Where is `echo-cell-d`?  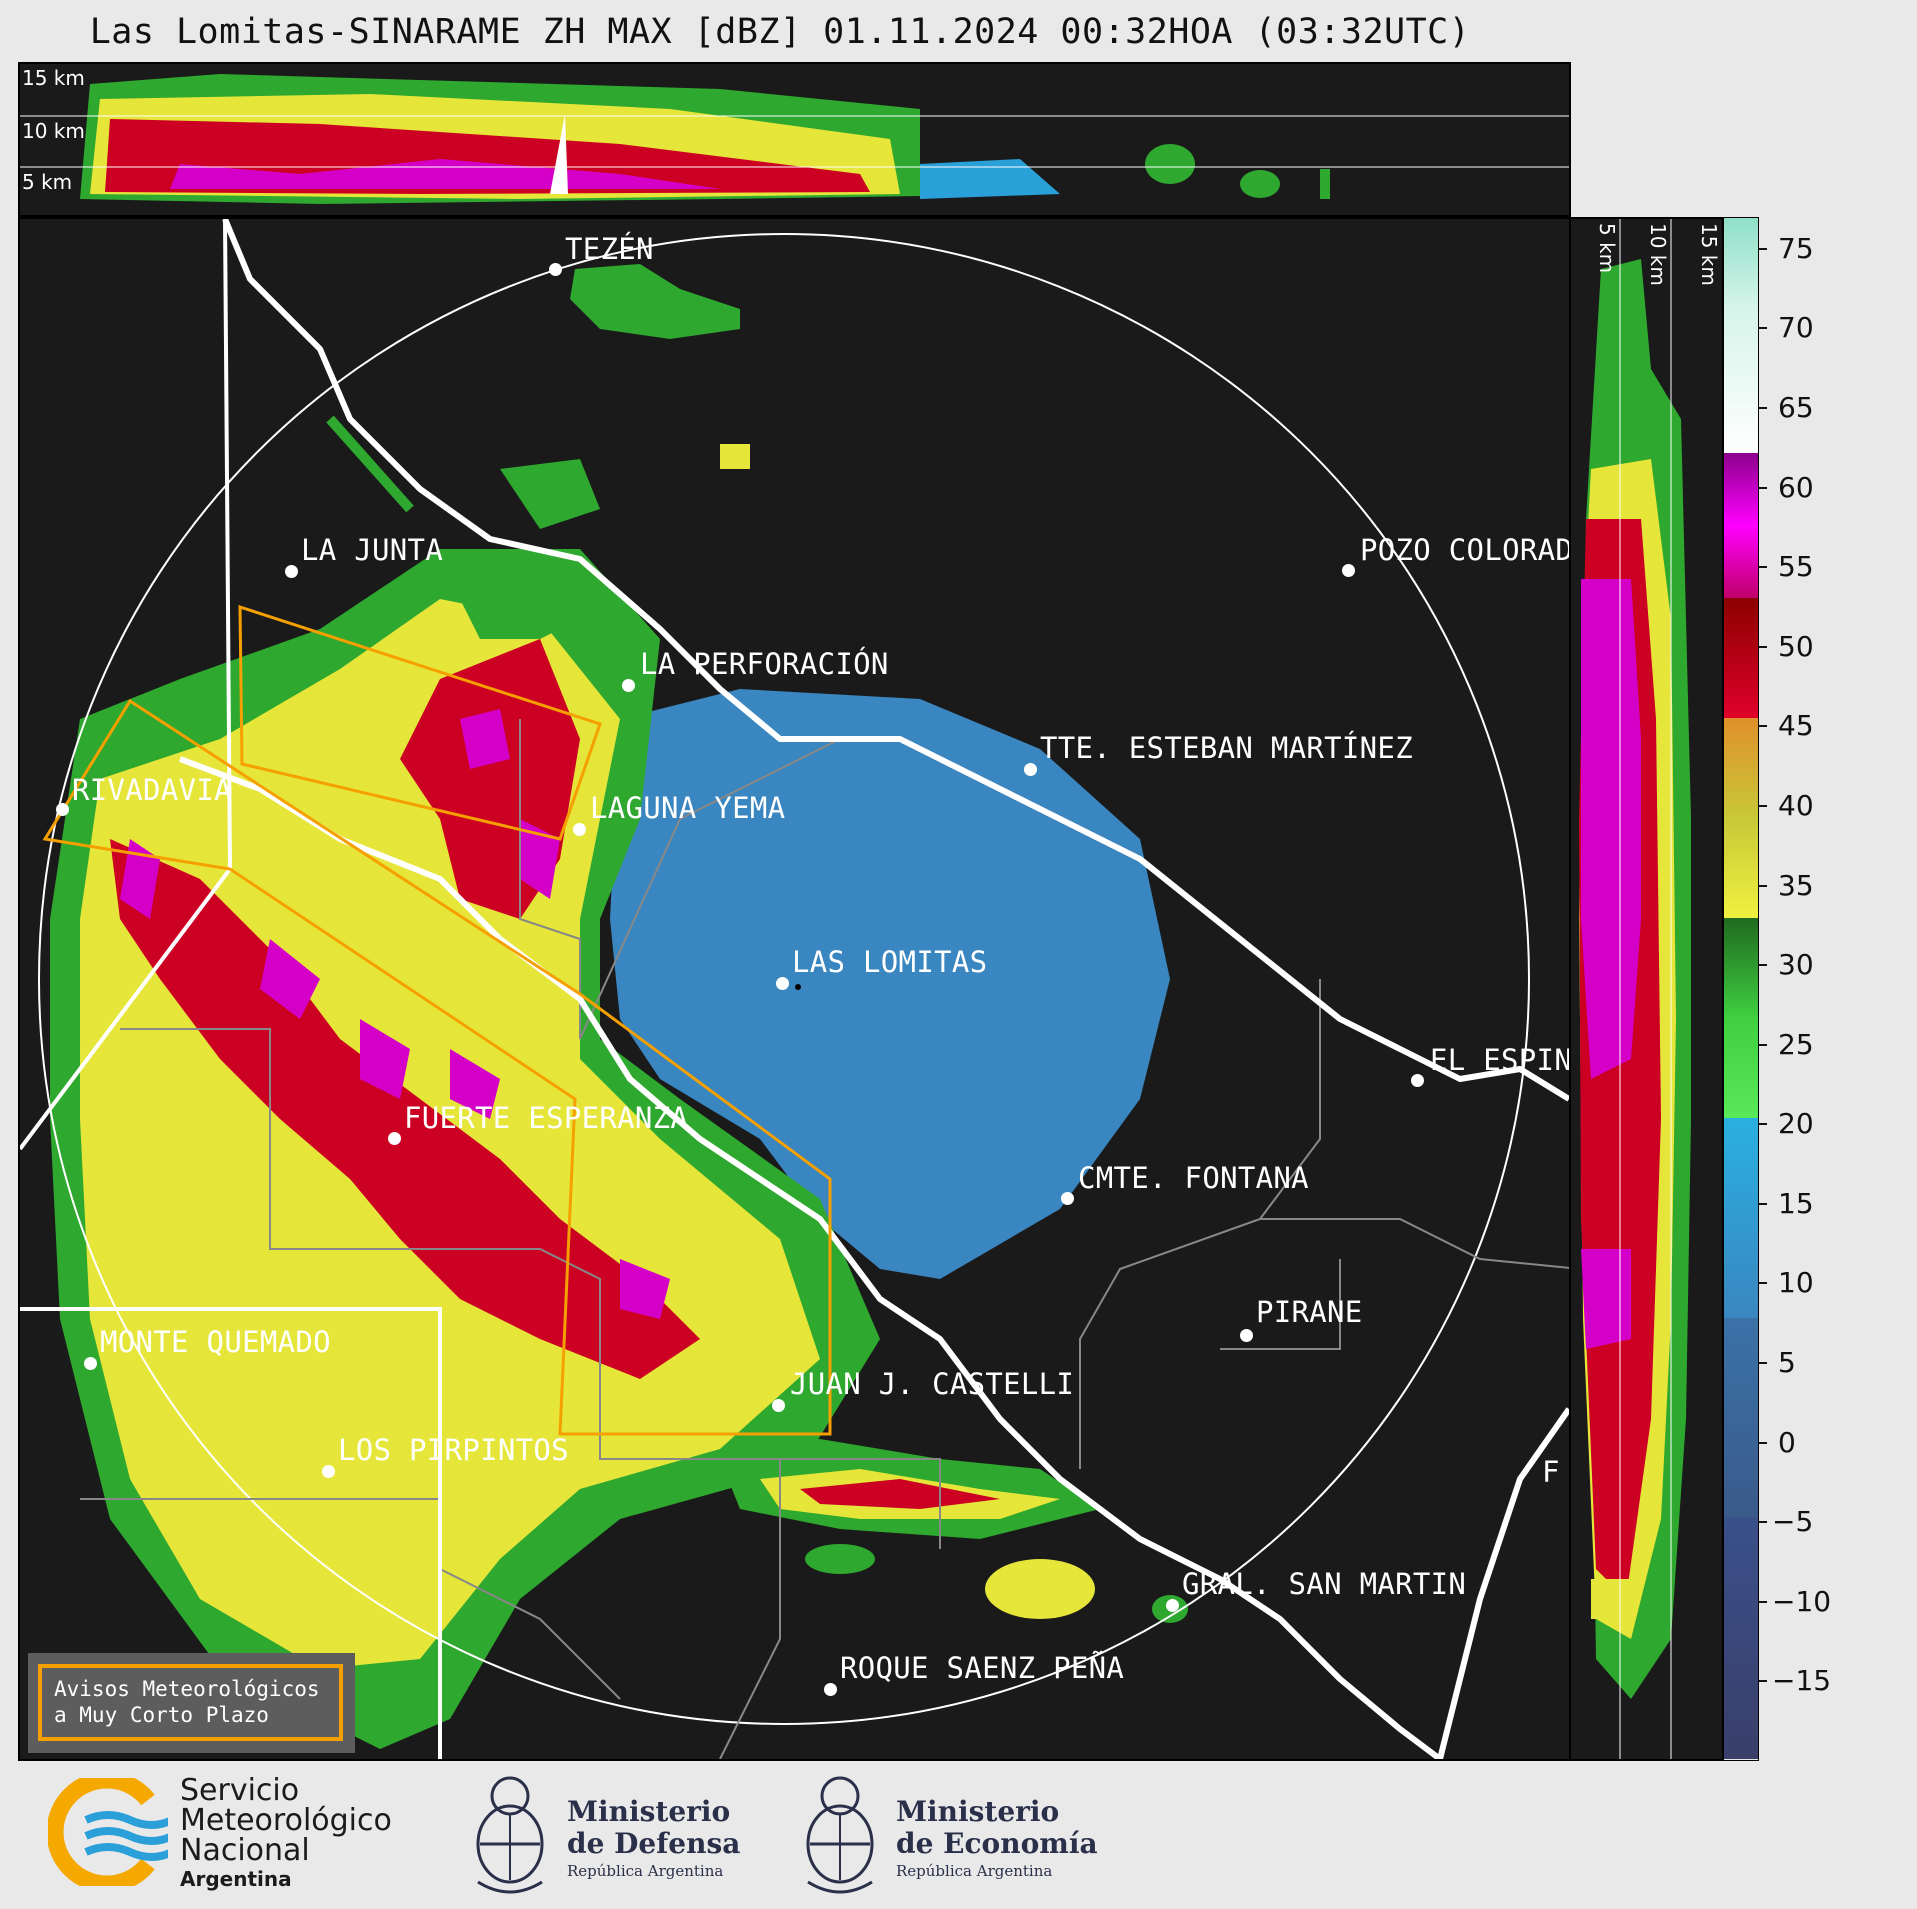
echo-cell-d is located at coordinates (550, 494).